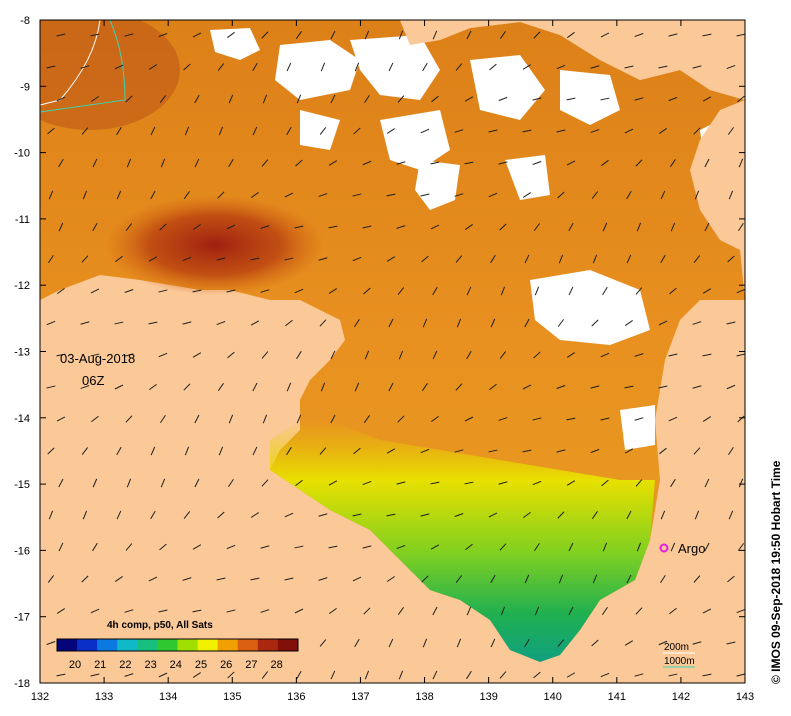  Describe the element at coordinates (553, 697) in the screenshot. I see `x-tick-label: 140` at that location.